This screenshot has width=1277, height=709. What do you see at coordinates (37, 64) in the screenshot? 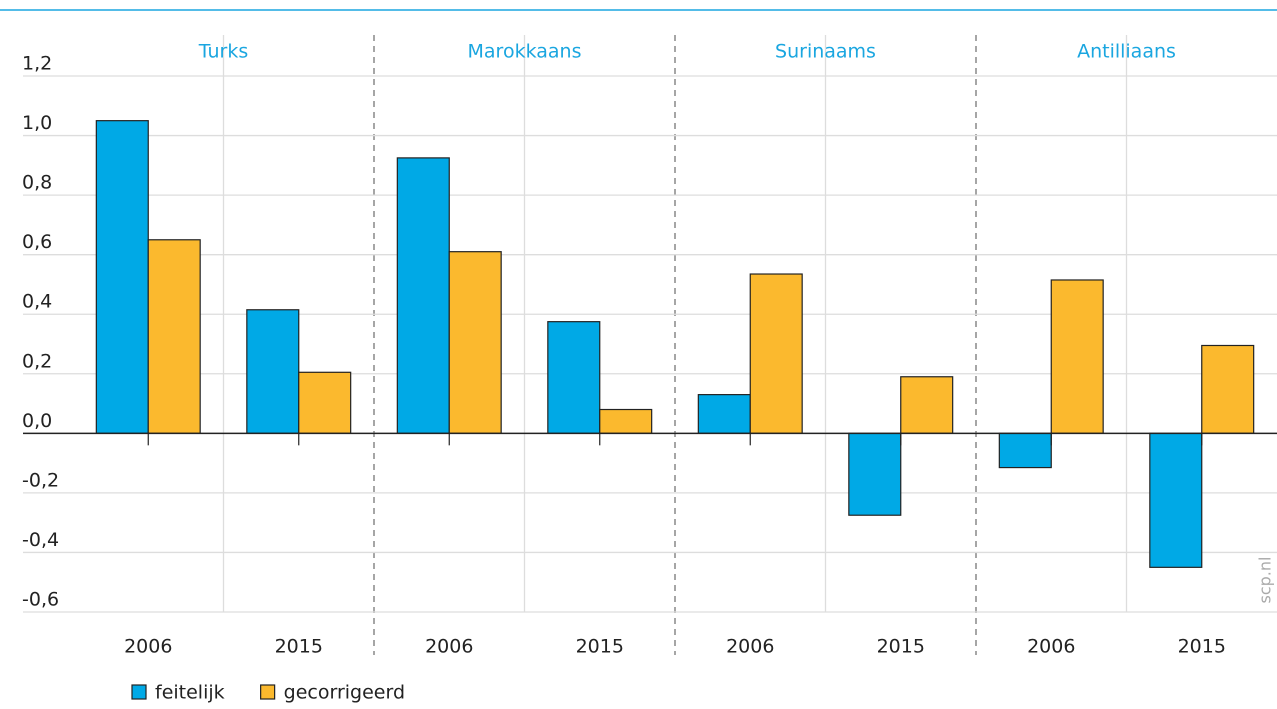
I see `y-tick-label: 1,2` at bounding box center [37, 64].